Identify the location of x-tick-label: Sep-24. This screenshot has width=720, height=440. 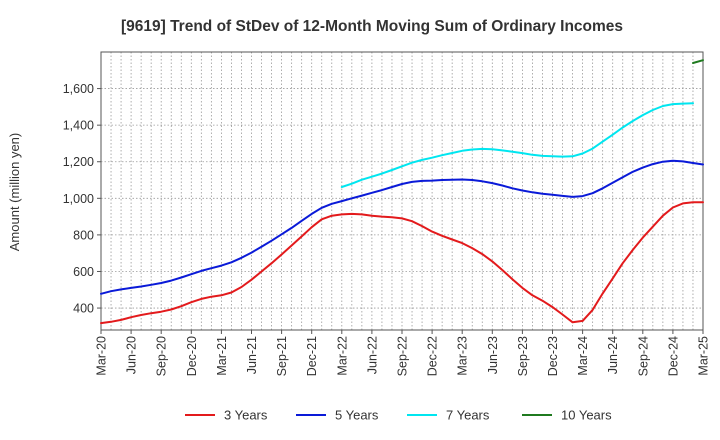
(643, 356).